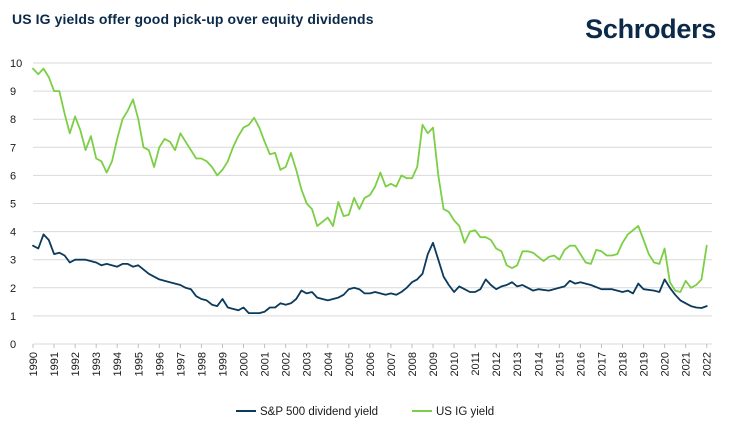  I want to click on x-tick-label: 2017, so click(602, 364).